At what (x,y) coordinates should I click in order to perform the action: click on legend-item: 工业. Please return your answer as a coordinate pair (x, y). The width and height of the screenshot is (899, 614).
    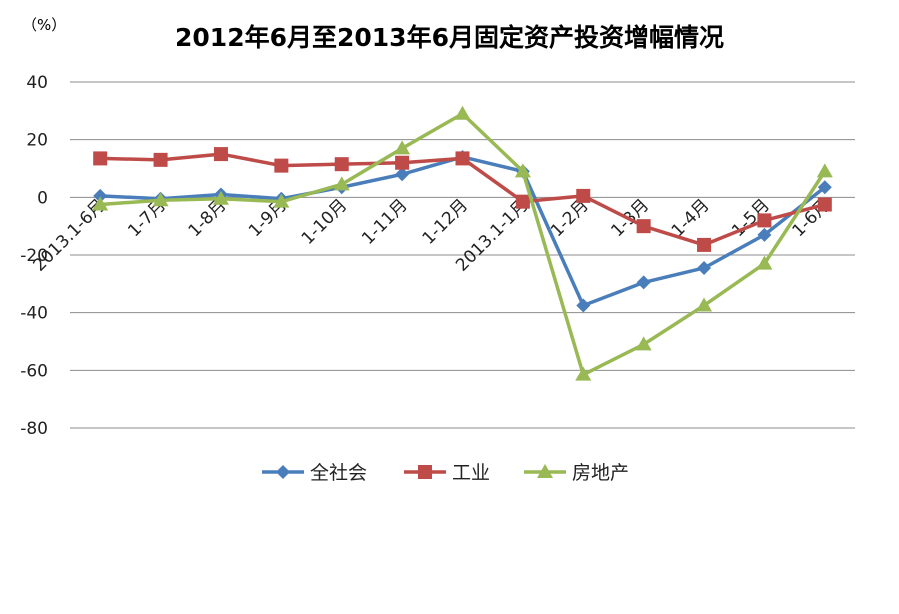
    Looking at the image, I should click on (447, 473).